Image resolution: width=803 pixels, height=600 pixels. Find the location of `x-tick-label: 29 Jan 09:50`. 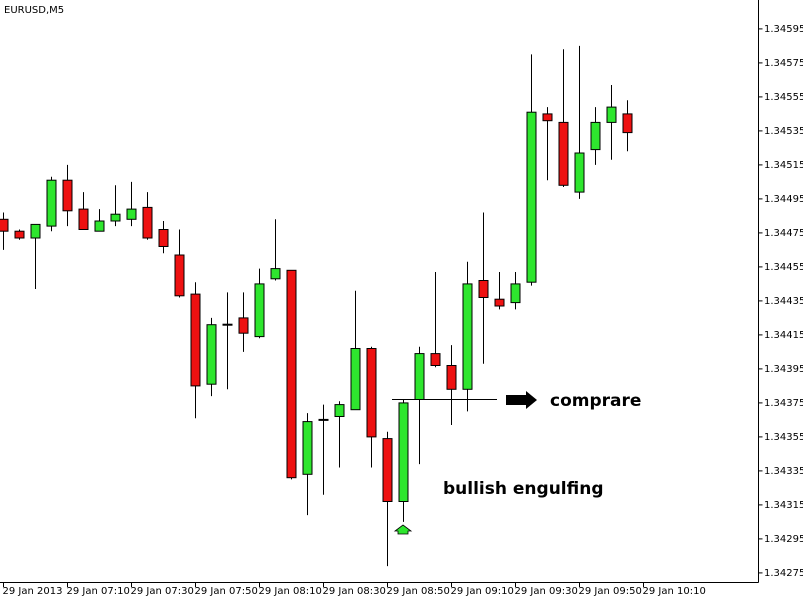

x-tick-label: 29 Jan 09:50 is located at coordinates (610, 591).